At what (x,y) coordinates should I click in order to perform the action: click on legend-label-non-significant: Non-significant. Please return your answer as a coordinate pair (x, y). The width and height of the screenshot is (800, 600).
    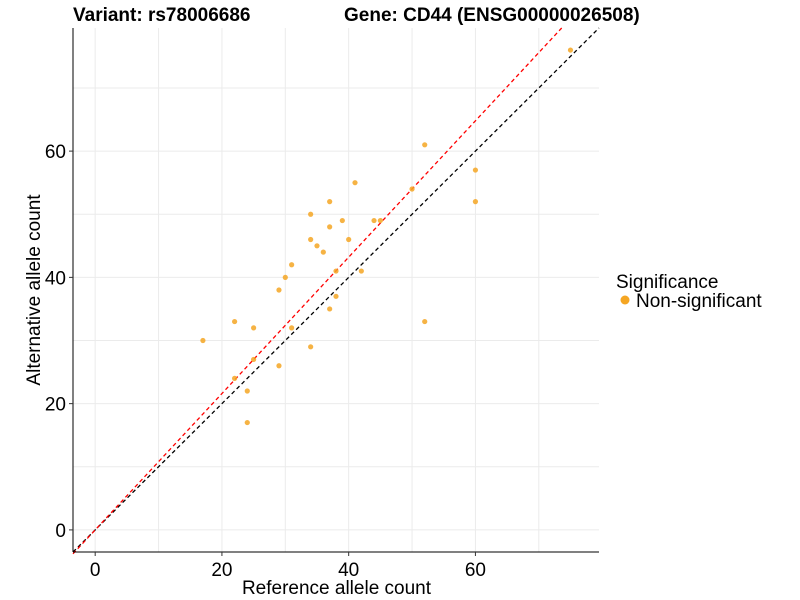
    Looking at the image, I should click on (699, 301).